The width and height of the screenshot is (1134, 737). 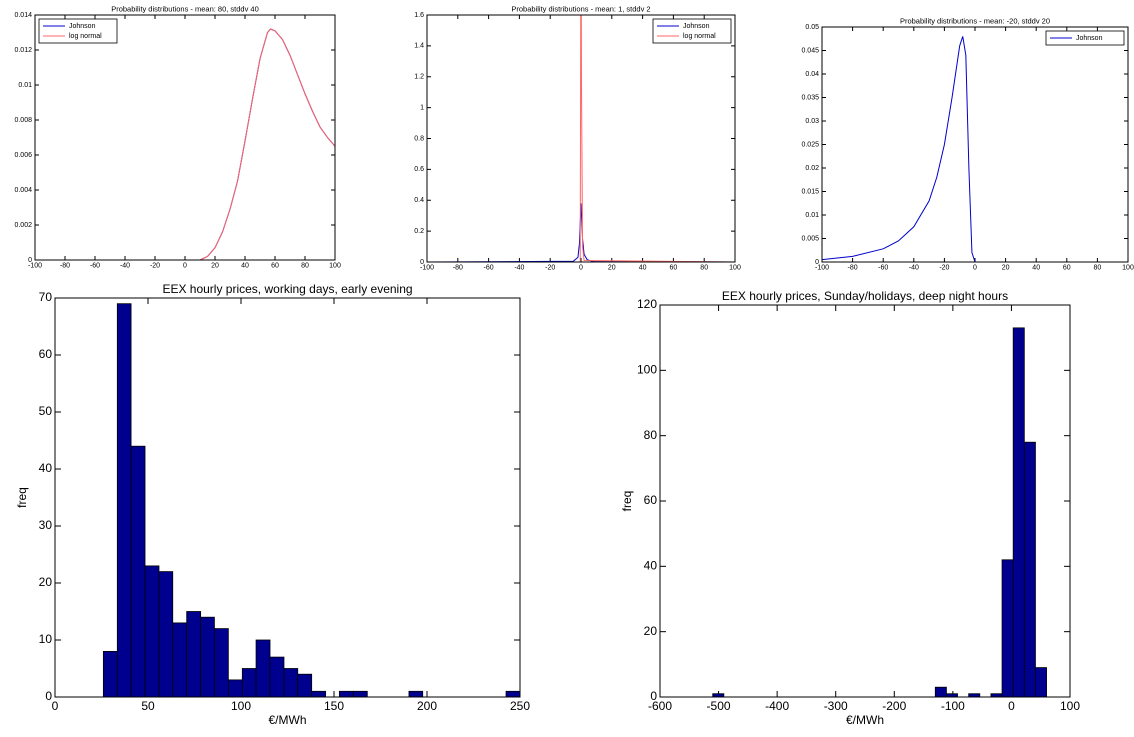 What do you see at coordinates (46, 525) in the screenshot?
I see `y-tick-label: 30` at bounding box center [46, 525].